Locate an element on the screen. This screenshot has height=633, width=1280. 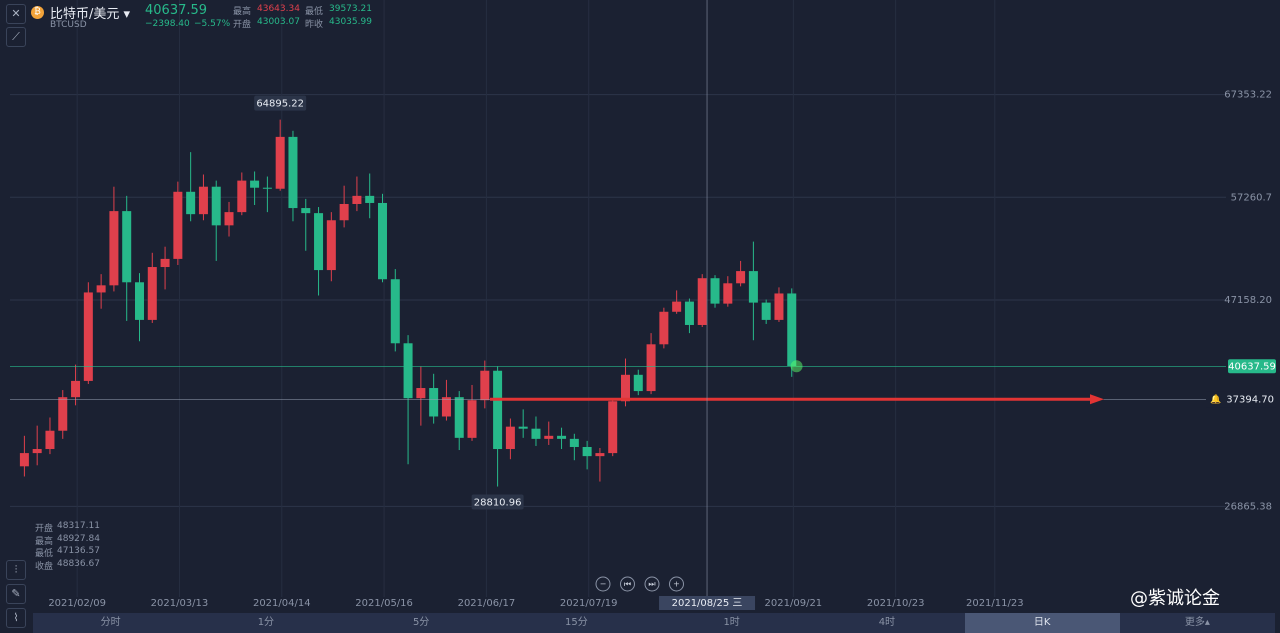
x-tick-label: 2021/10/23 is located at coordinates (896, 603).